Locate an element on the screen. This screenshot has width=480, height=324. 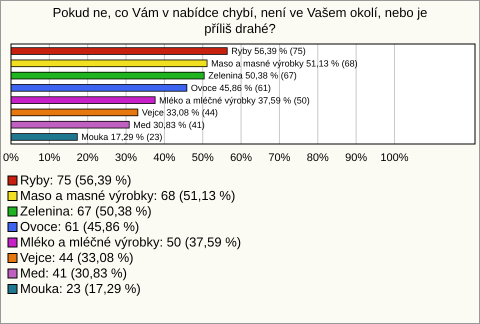
x-tick-label: 90% is located at coordinates (356, 158).